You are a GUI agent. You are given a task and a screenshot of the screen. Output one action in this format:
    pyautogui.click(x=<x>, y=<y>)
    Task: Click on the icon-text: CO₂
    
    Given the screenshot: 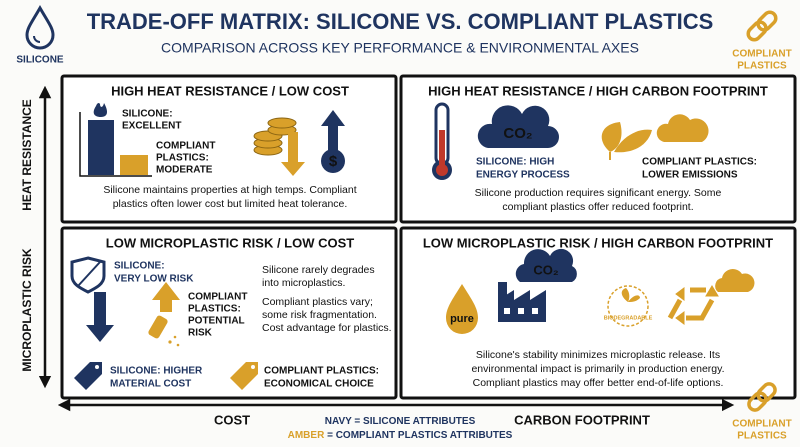 What is the action you would take?
    pyautogui.click(x=546, y=269)
    